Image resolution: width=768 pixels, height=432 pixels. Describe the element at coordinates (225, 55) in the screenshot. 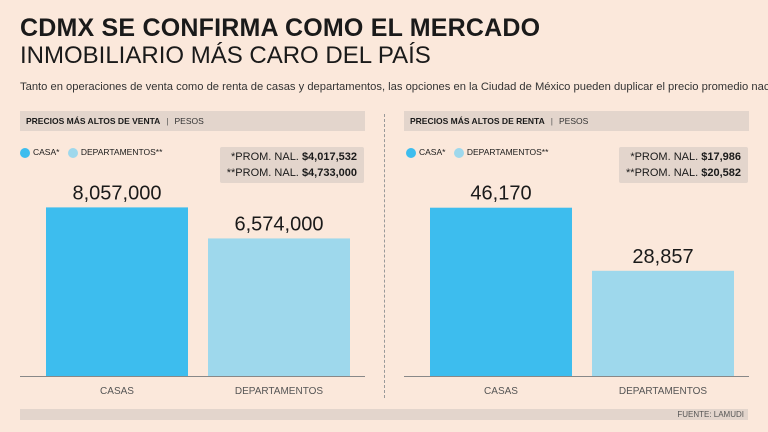

I see `title-line-2: INMOBILIARIO MÁS CARO DEL PAÍS` at that location.